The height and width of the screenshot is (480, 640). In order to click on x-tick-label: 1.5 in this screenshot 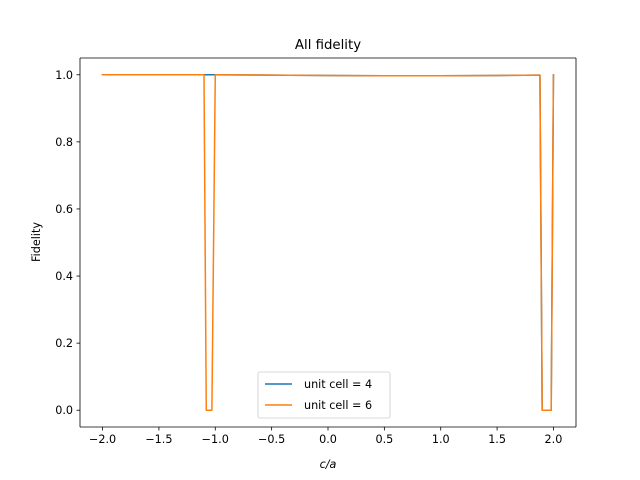, I will do `click(497, 439)`.